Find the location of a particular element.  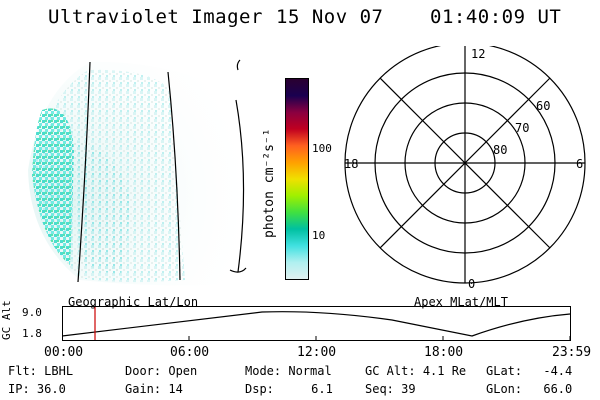

mlt-label-left: 18 is located at coordinates (351, 164).